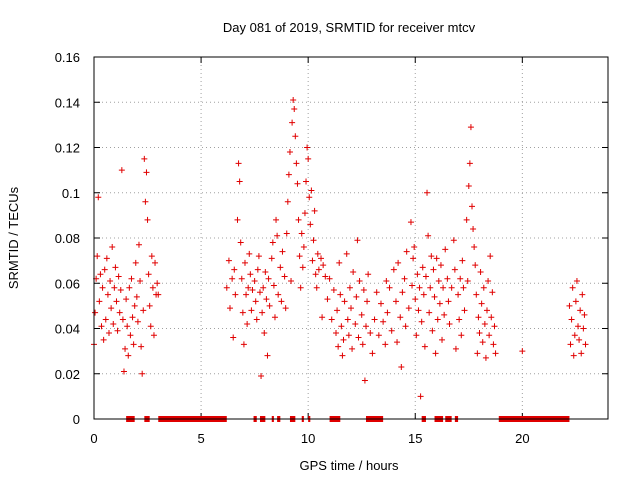 This screenshot has width=640, height=485. What do you see at coordinates (200, 438) in the screenshot?
I see `x-tick-label: 5` at bounding box center [200, 438].